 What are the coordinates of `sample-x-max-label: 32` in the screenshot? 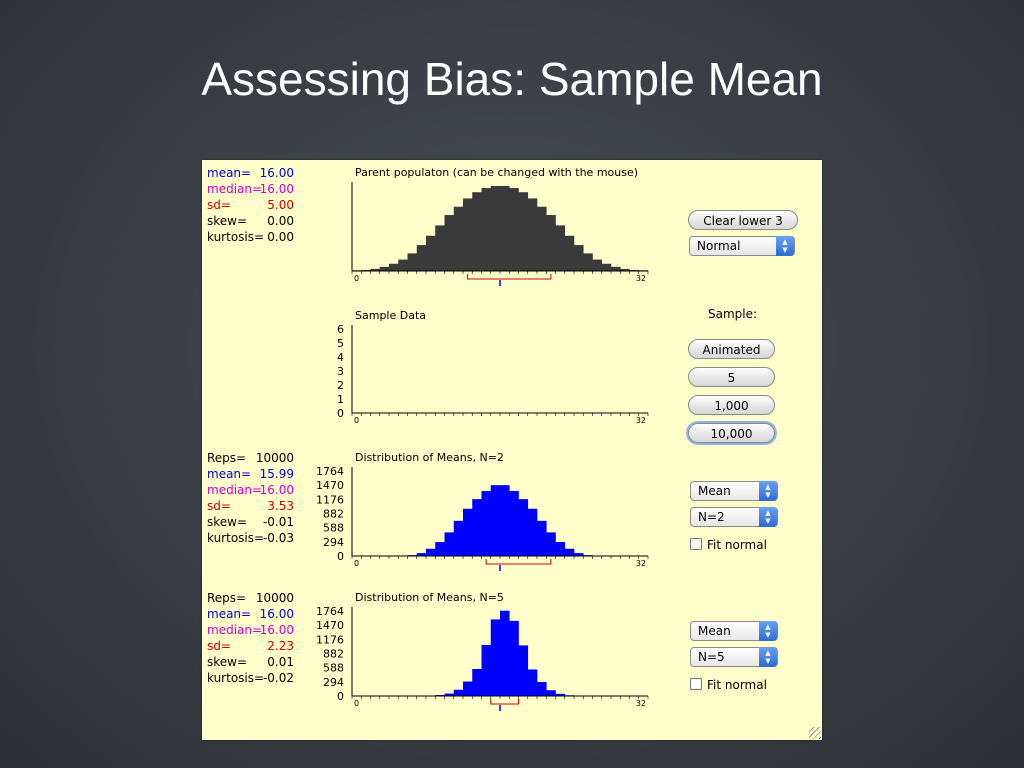 It's located at (641, 420).